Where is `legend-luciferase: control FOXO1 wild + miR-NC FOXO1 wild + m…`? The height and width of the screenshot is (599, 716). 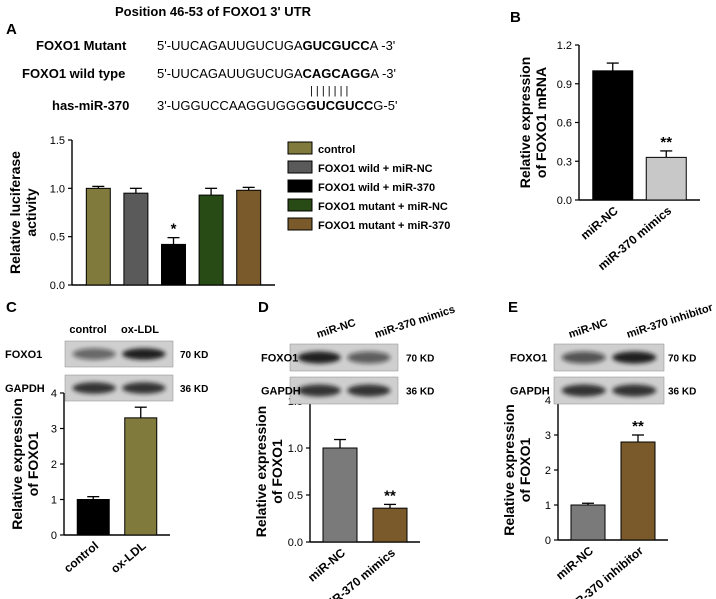 legend-luciferase: control FOXO1 wild + miR-NC FOXO1 wild + m… is located at coordinates (368, 186).